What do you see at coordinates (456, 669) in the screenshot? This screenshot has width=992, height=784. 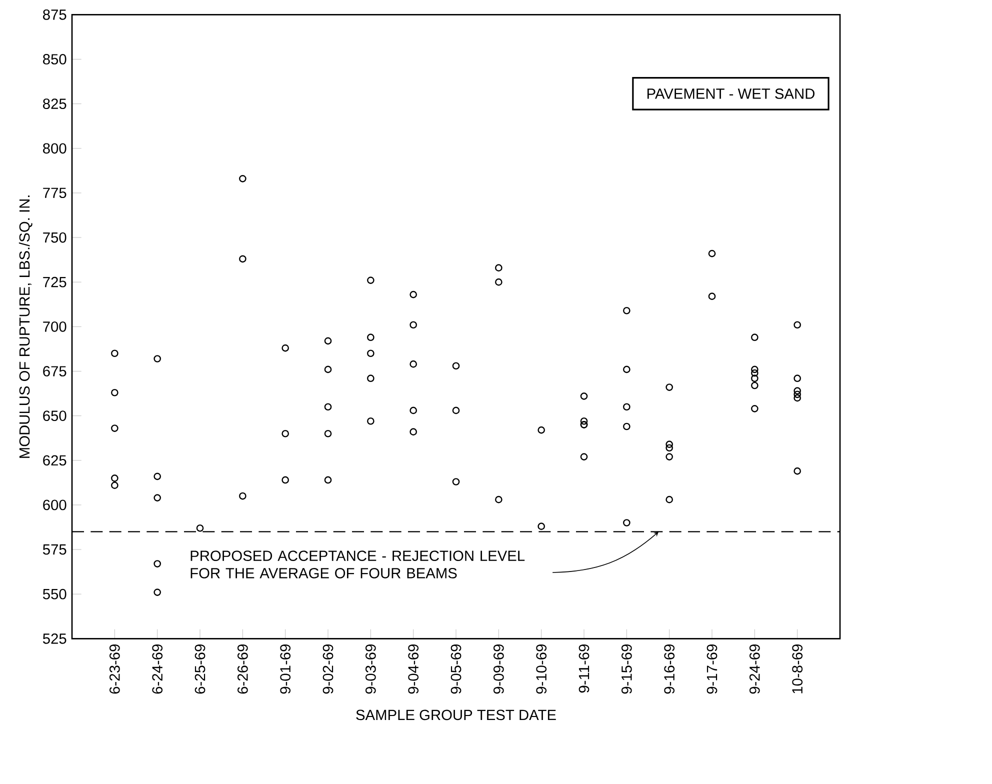 I see `x-tick-label: 9-05-69` at bounding box center [456, 669].